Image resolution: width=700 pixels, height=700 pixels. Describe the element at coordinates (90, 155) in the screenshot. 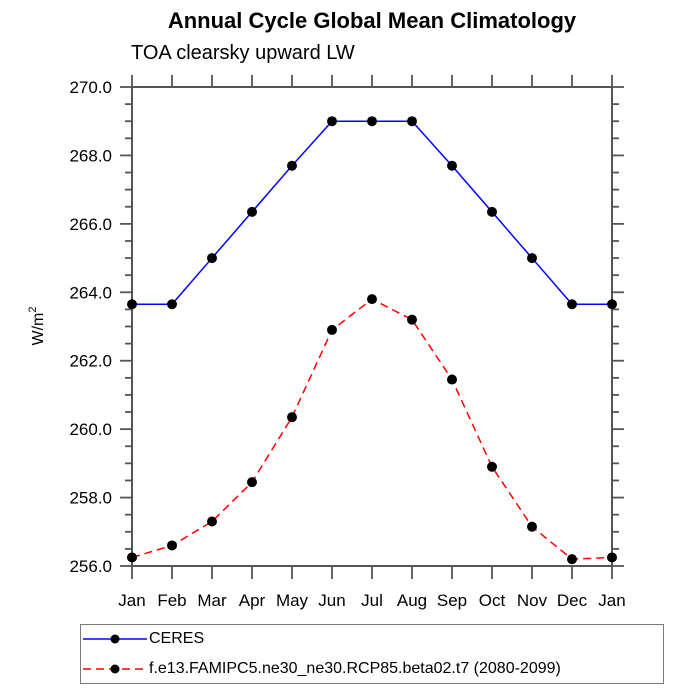

I see `y-axis-tick-label: 268.0` at that location.